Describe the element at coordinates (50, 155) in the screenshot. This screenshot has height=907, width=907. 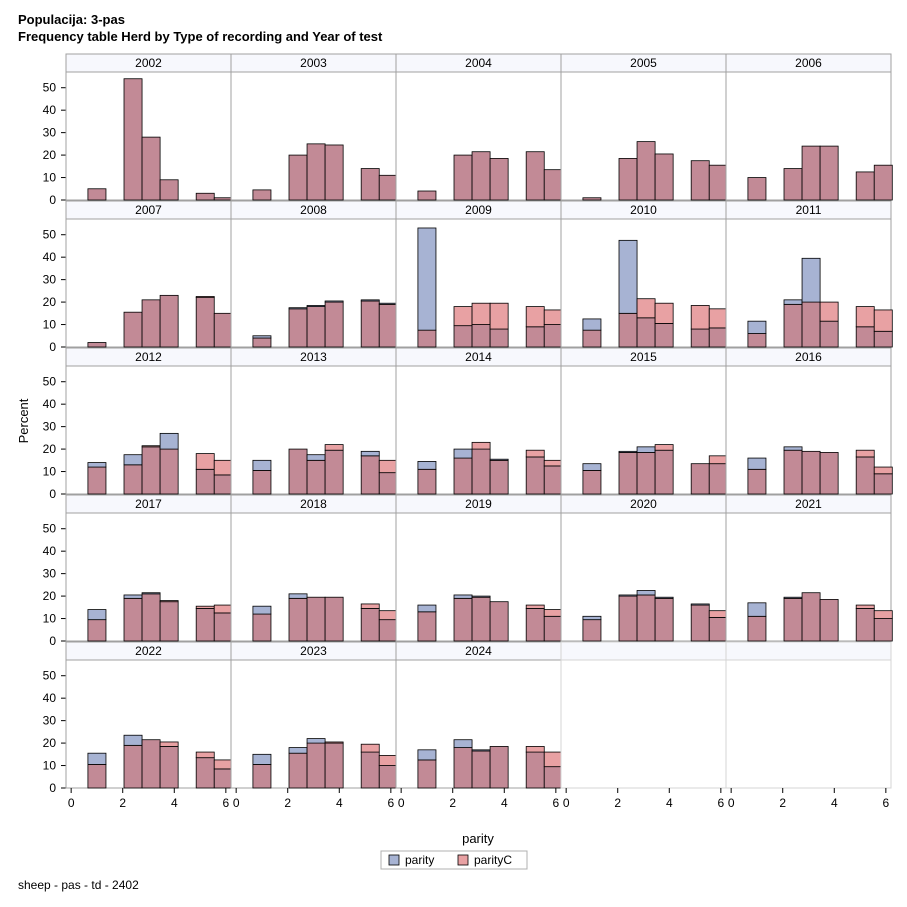
I see `y-tick-label: 20` at that location.